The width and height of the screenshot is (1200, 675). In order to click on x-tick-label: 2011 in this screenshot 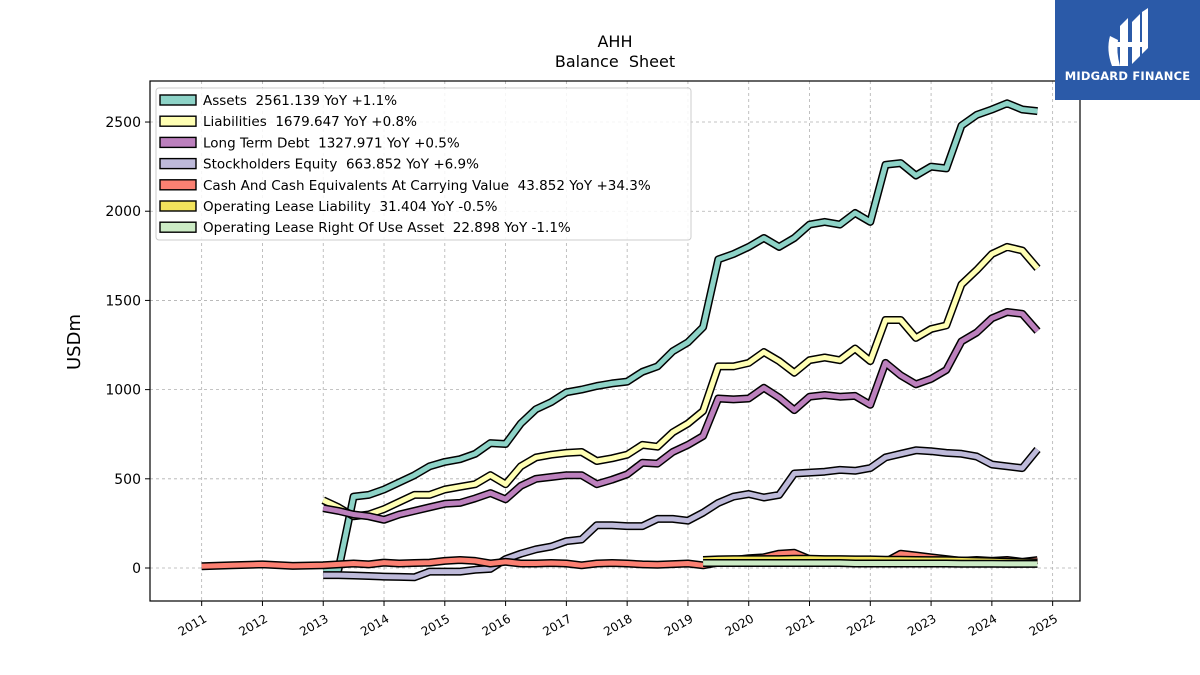, I will do `click(192, 624)`.